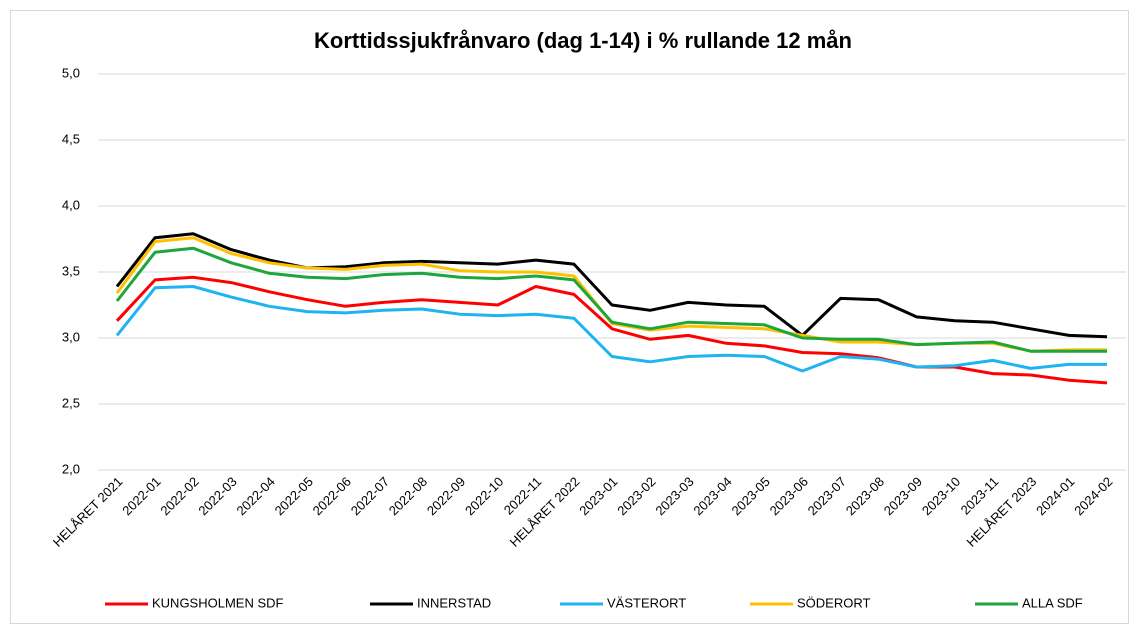  What do you see at coordinates (218, 602) in the screenshot?
I see `legend-label: KUNGSHOLMEN SDF` at bounding box center [218, 602].